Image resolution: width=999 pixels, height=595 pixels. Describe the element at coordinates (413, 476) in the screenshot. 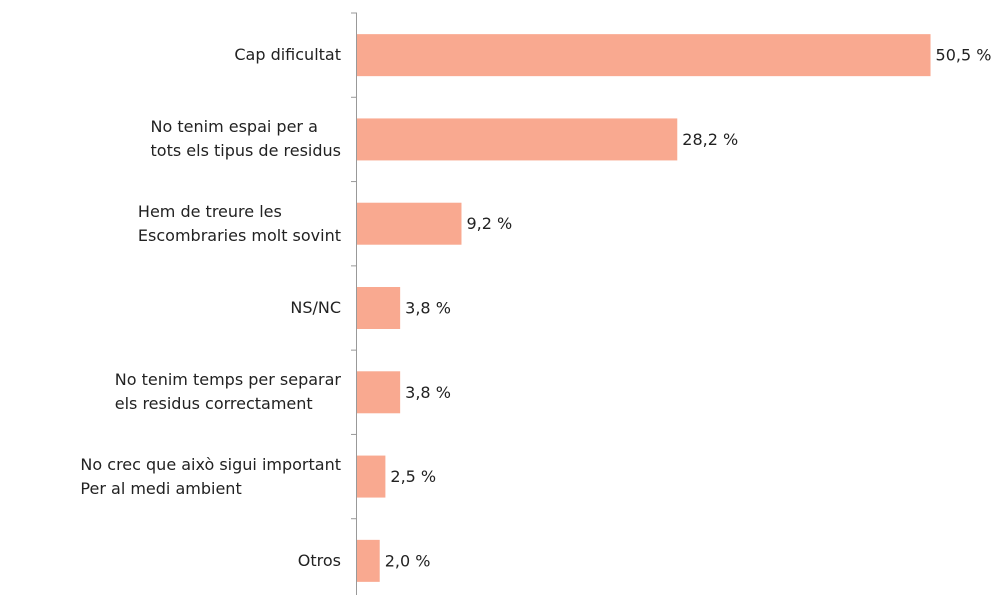

I see `value-label: 2,5 %` at that location.